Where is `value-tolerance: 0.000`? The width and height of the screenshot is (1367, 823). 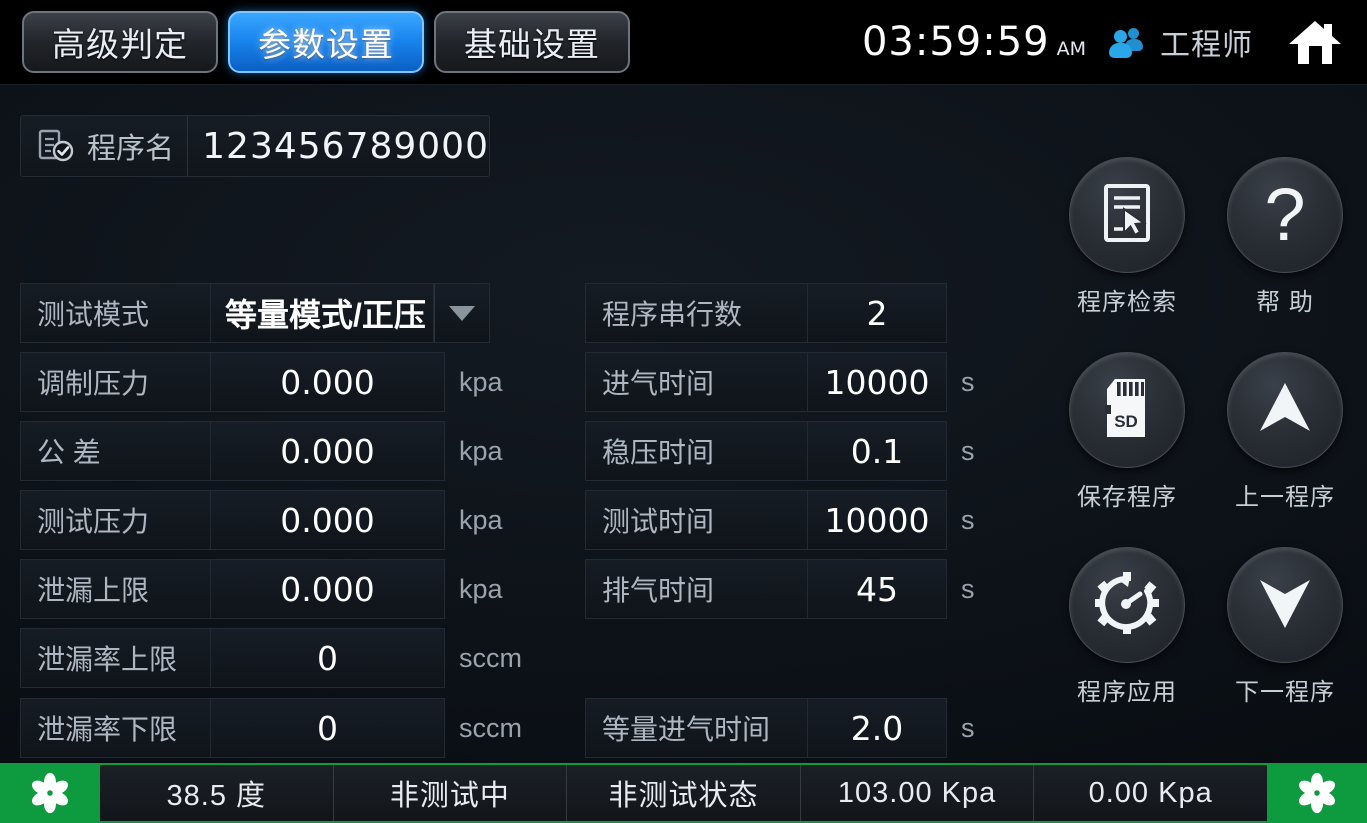 value-tolerance: 0.000 is located at coordinates (327, 451).